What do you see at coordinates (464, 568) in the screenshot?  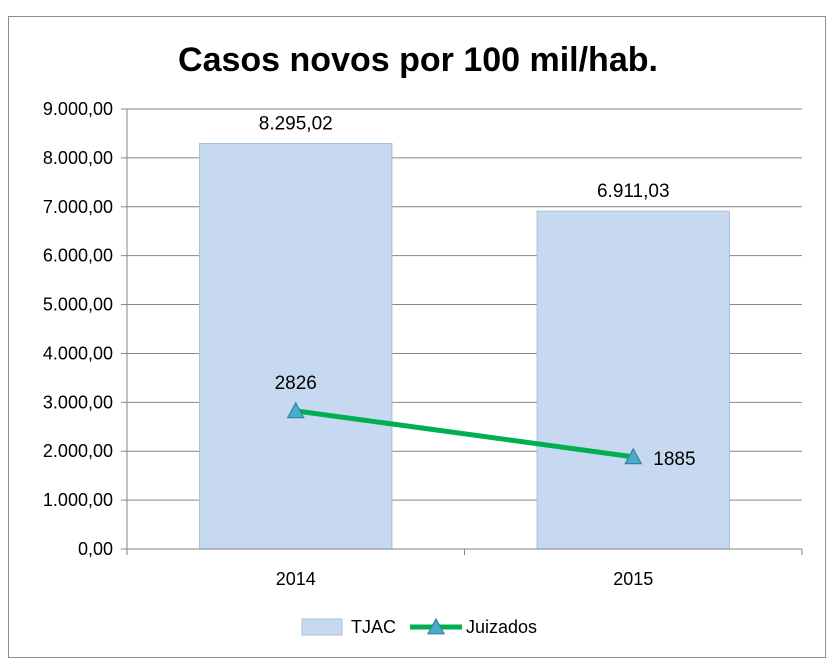 I see `x-axis: 2014 2015` at bounding box center [464, 568].